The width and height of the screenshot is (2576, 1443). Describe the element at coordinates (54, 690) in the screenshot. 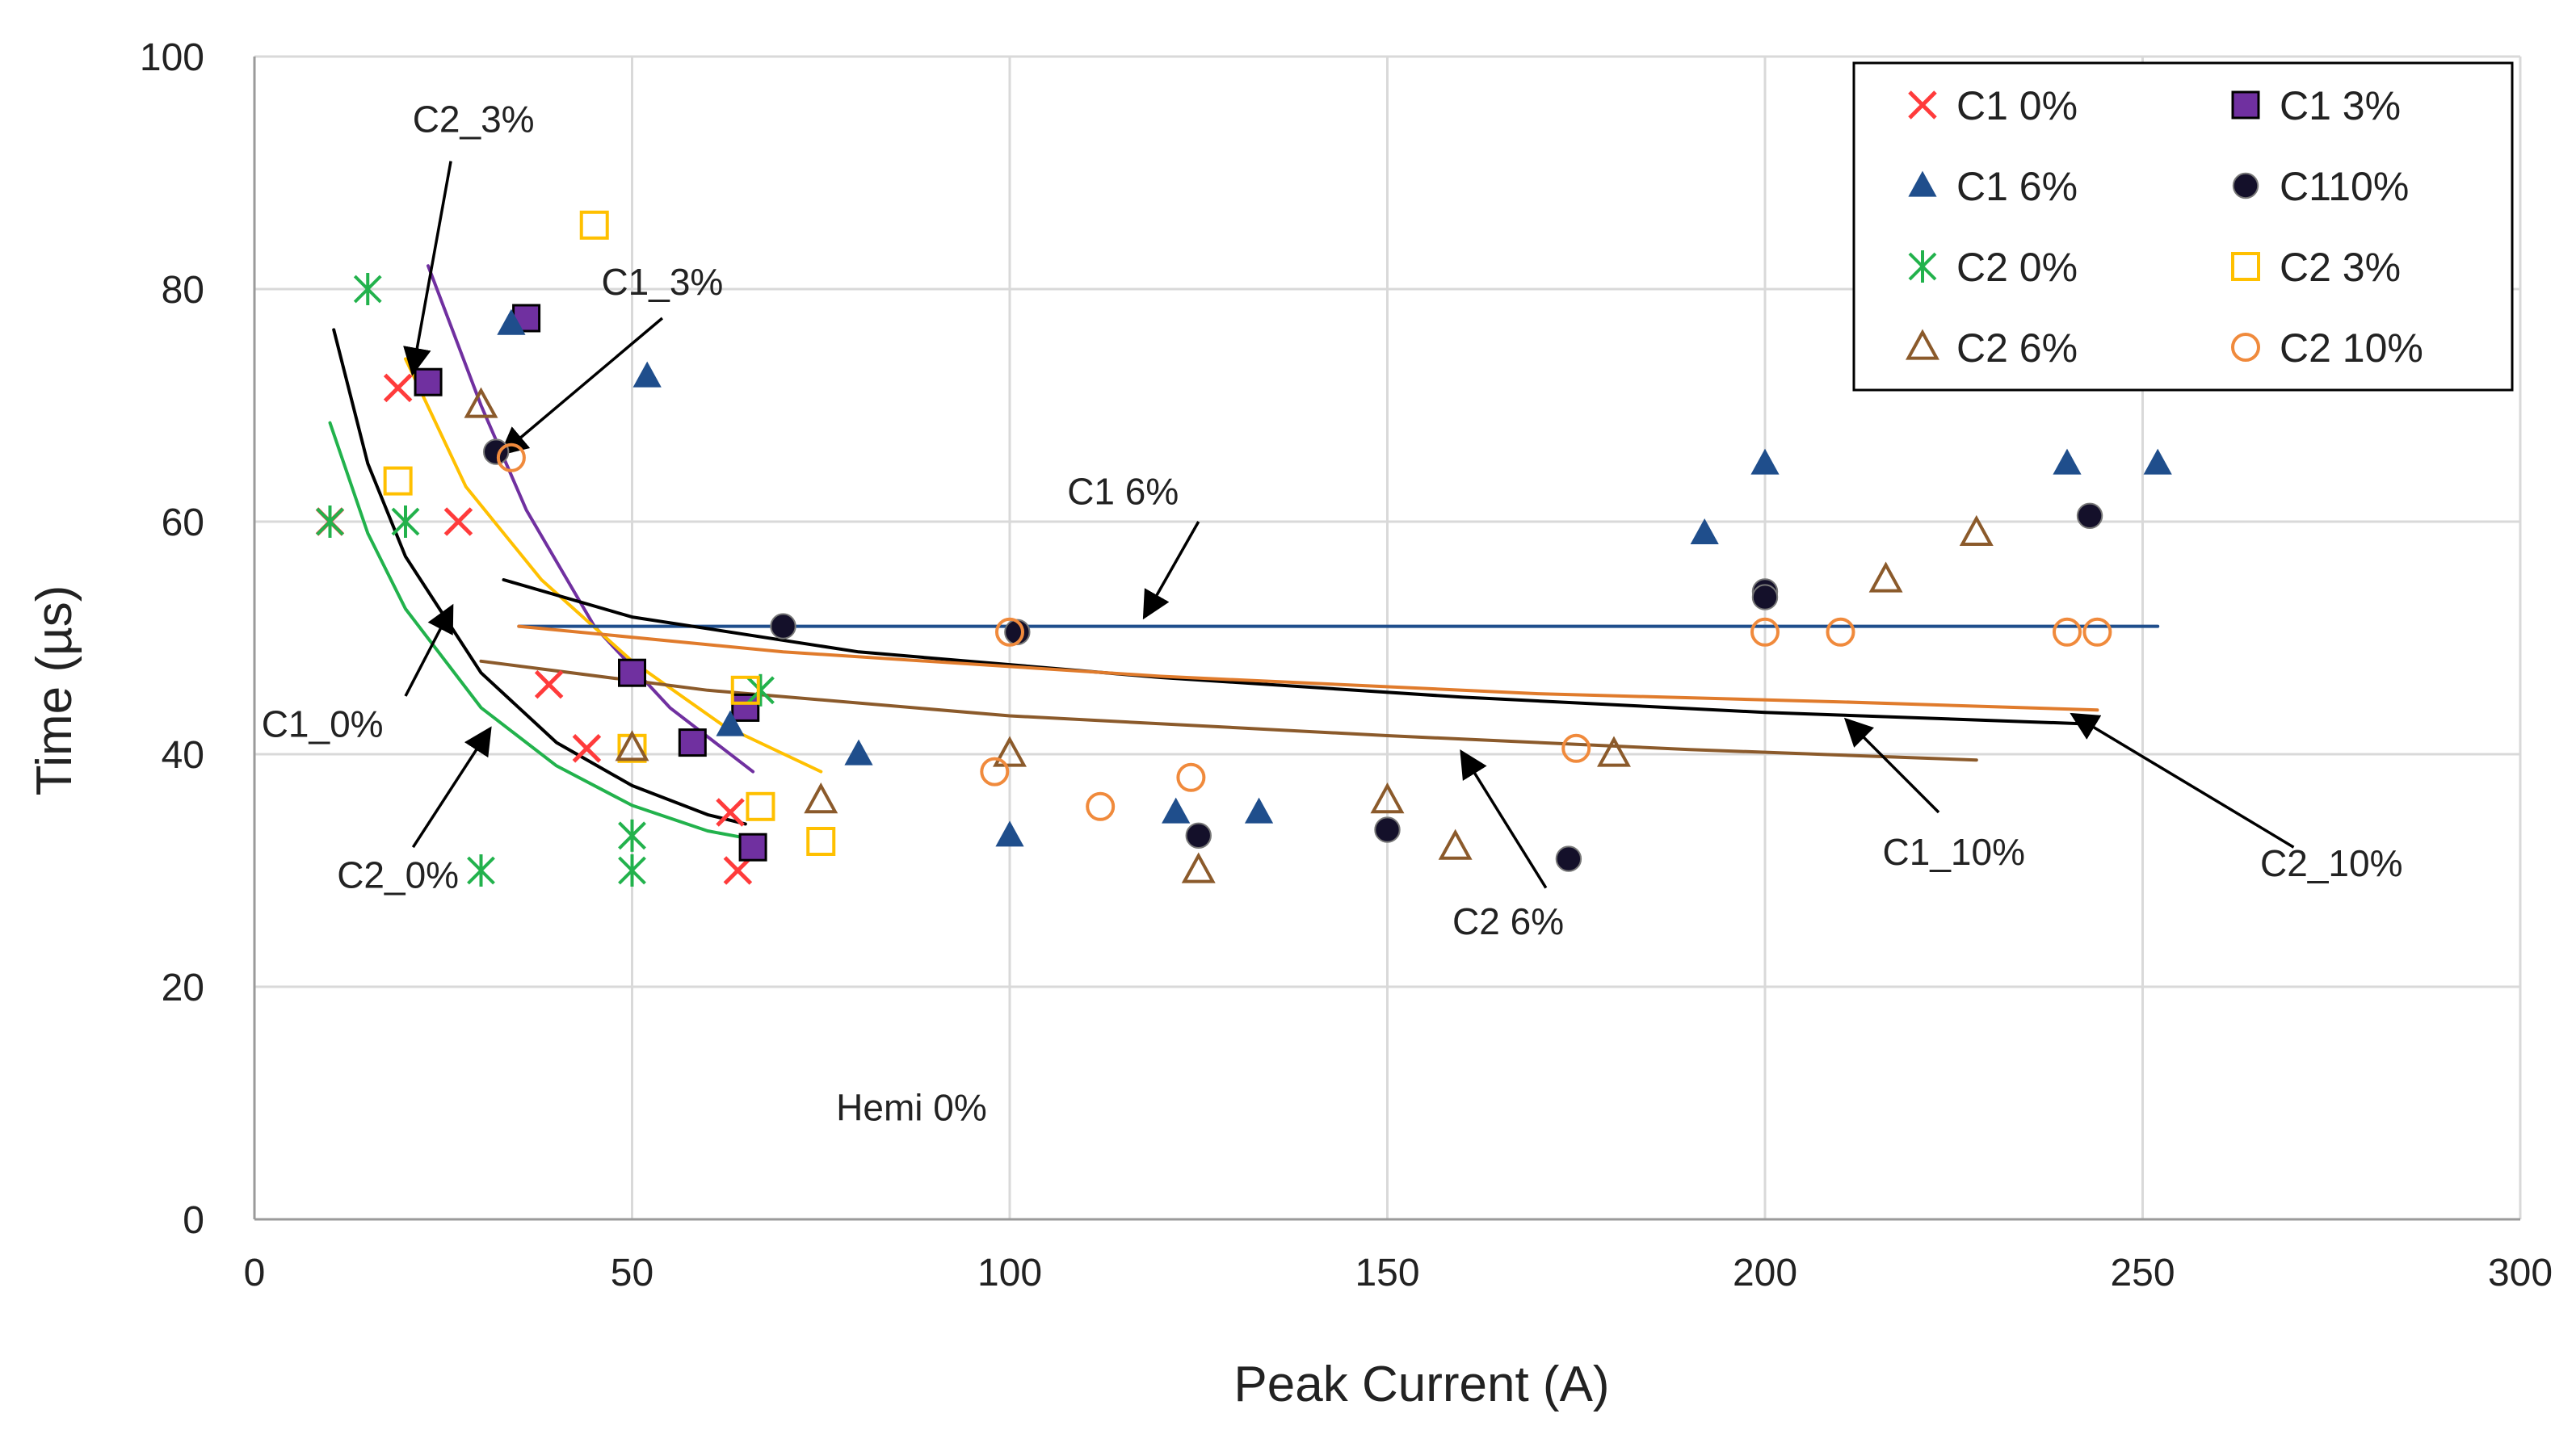

I see `y-axis-title: Time (µs)` at that location.